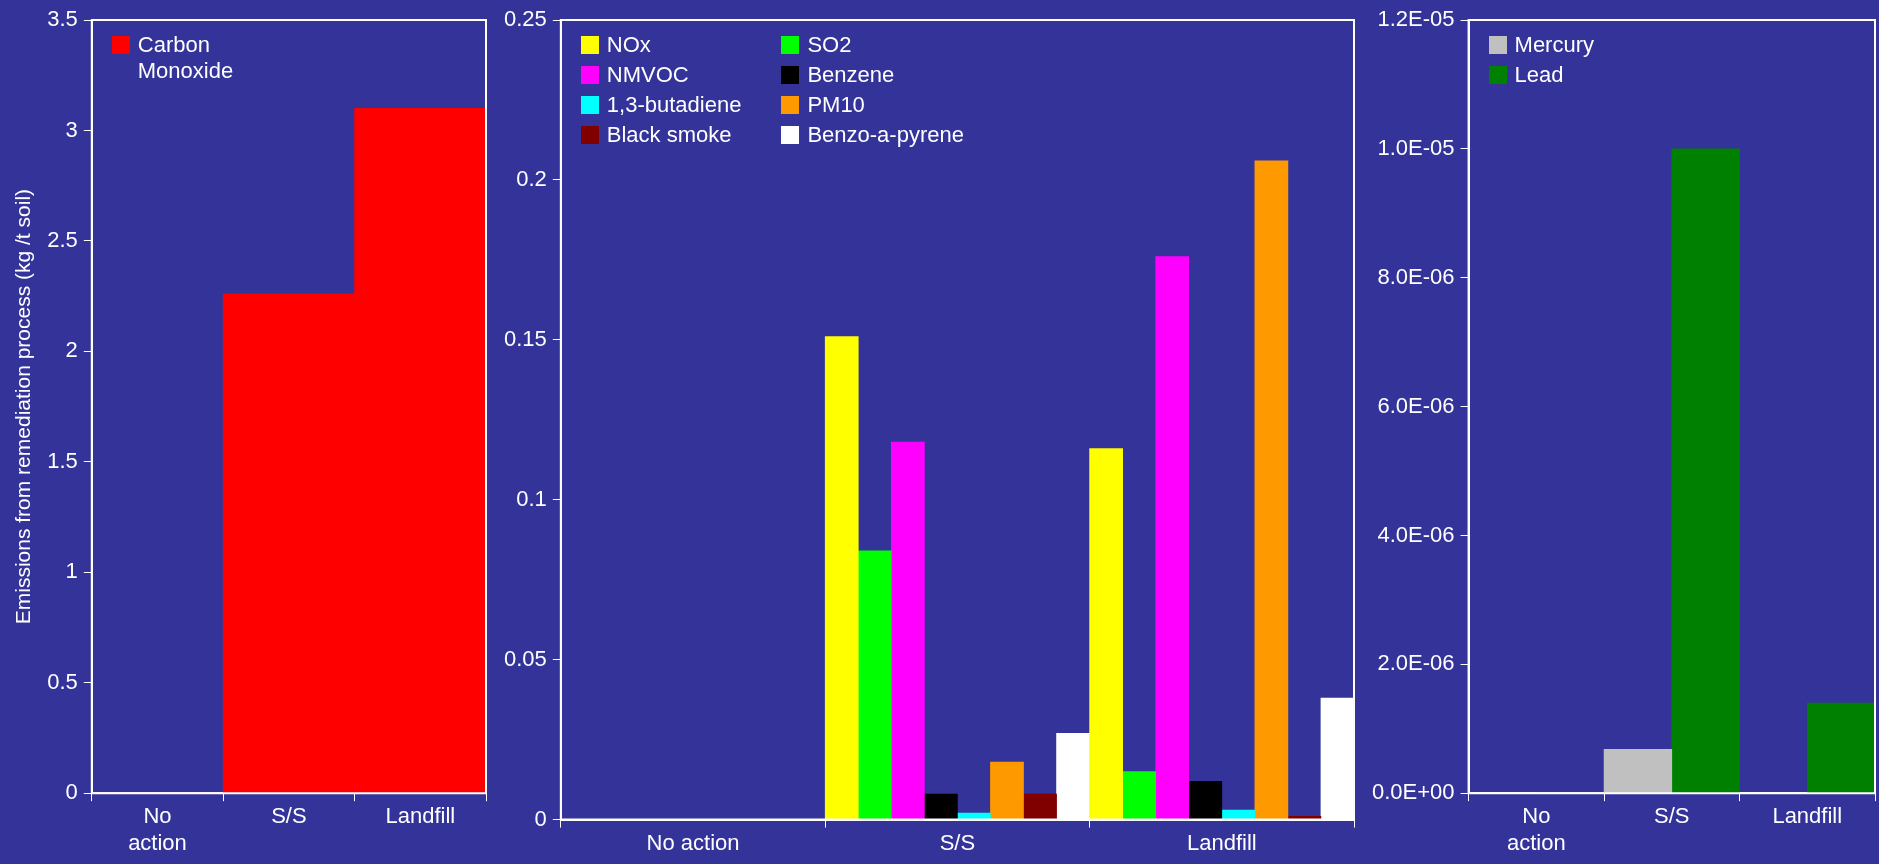 The image size is (1879, 864). I want to click on y-tick-label: 2.5, so click(62, 239).